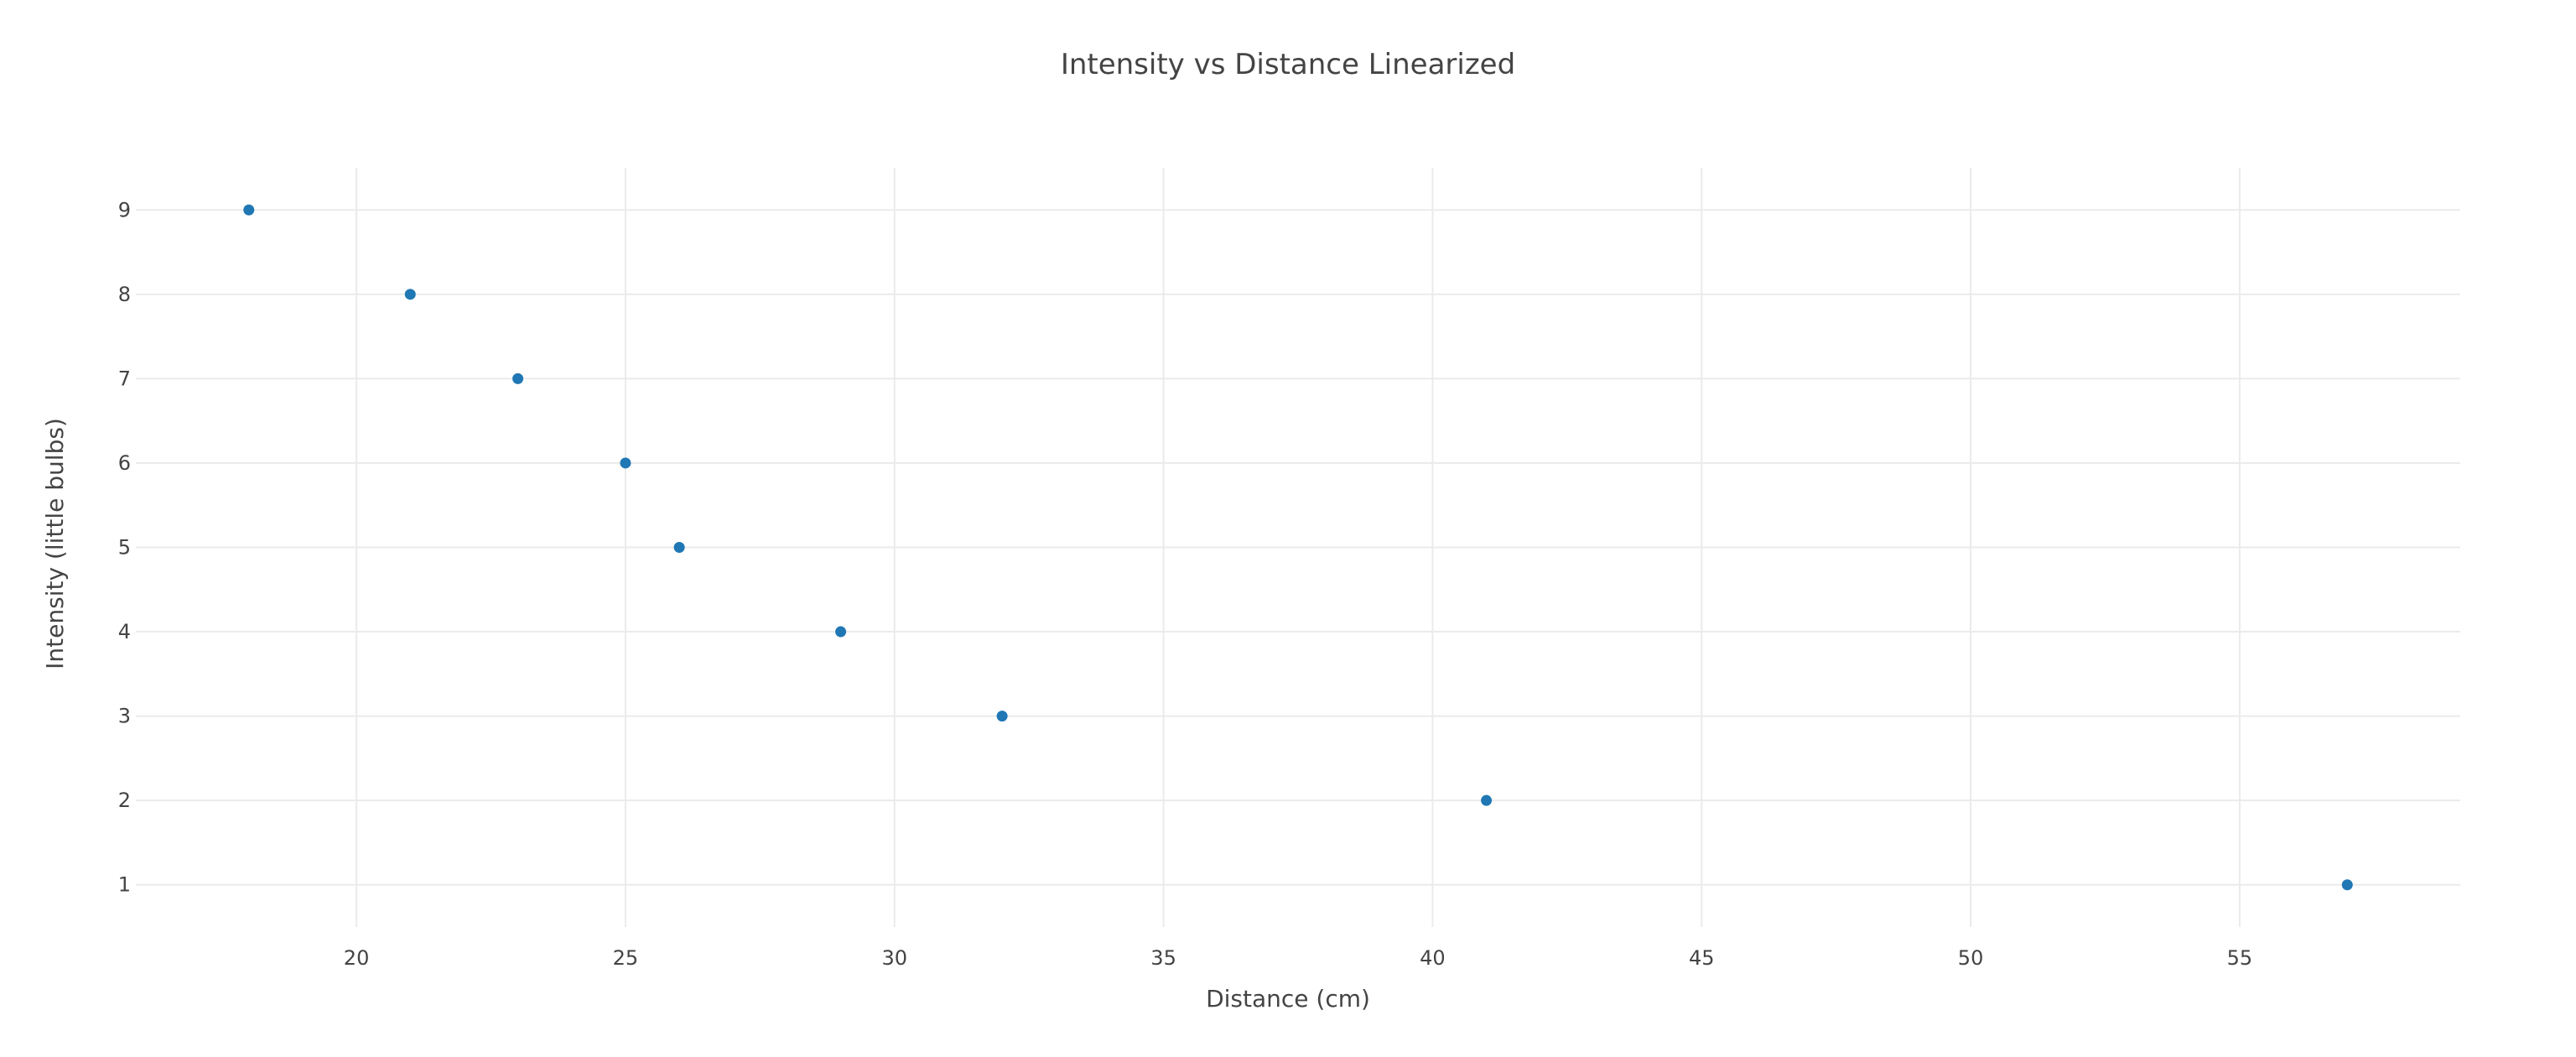 This screenshot has width=2576, height=1057. What do you see at coordinates (124, 717) in the screenshot?
I see `y-tick-label: 3` at bounding box center [124, 717].